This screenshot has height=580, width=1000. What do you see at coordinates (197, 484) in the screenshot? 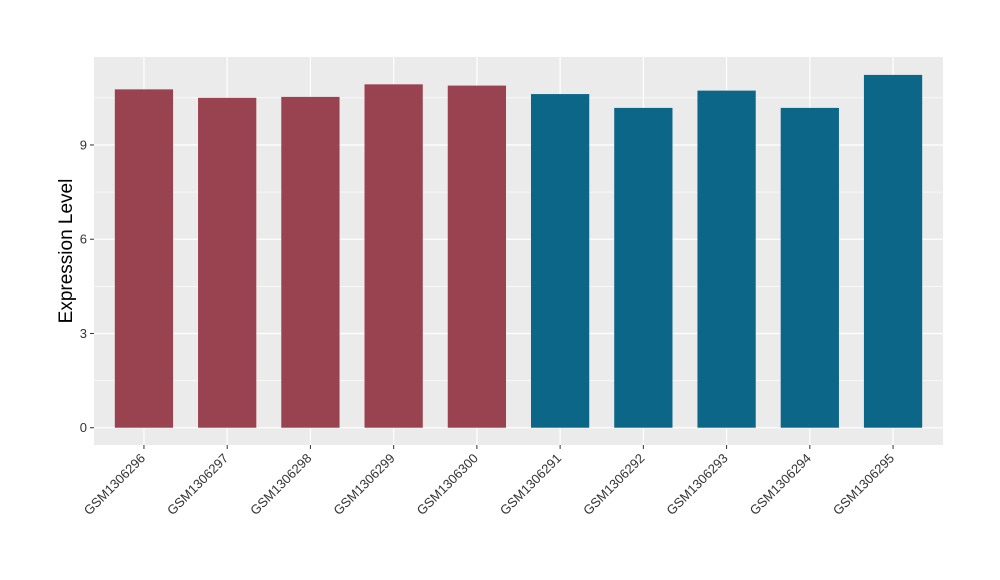
I see `x-tick-label: GSM1306297` at bounding box center [197, 484].